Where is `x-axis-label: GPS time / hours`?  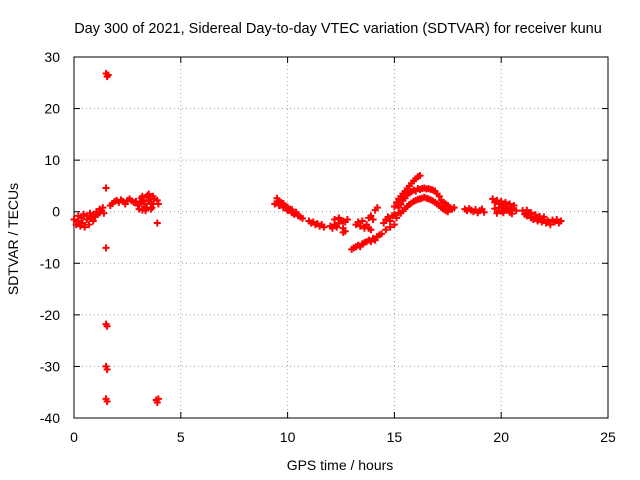
x-axis-label: GPS time / hours is located at coordinates (340, 465).